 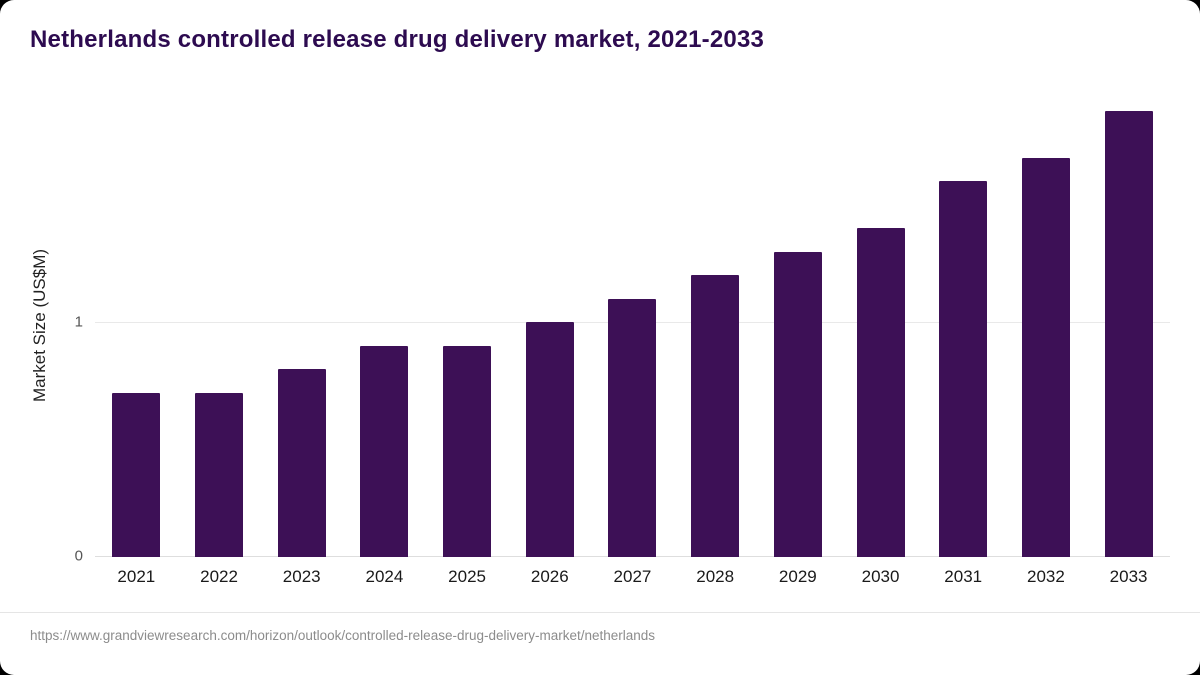 I want to click on bar-column-2024, so click(x=384, y=322).